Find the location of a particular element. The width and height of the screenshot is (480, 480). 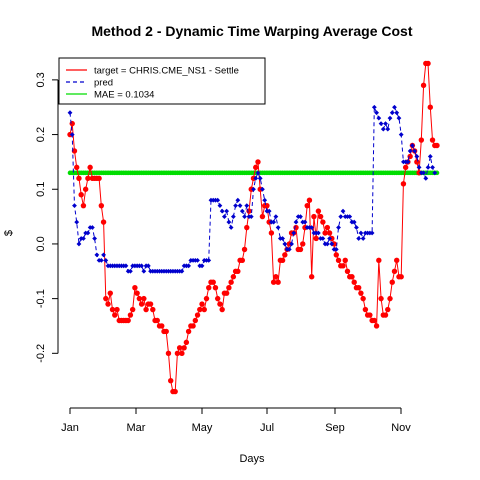

y-axis-label: $ is located at coordinates (9, 233).